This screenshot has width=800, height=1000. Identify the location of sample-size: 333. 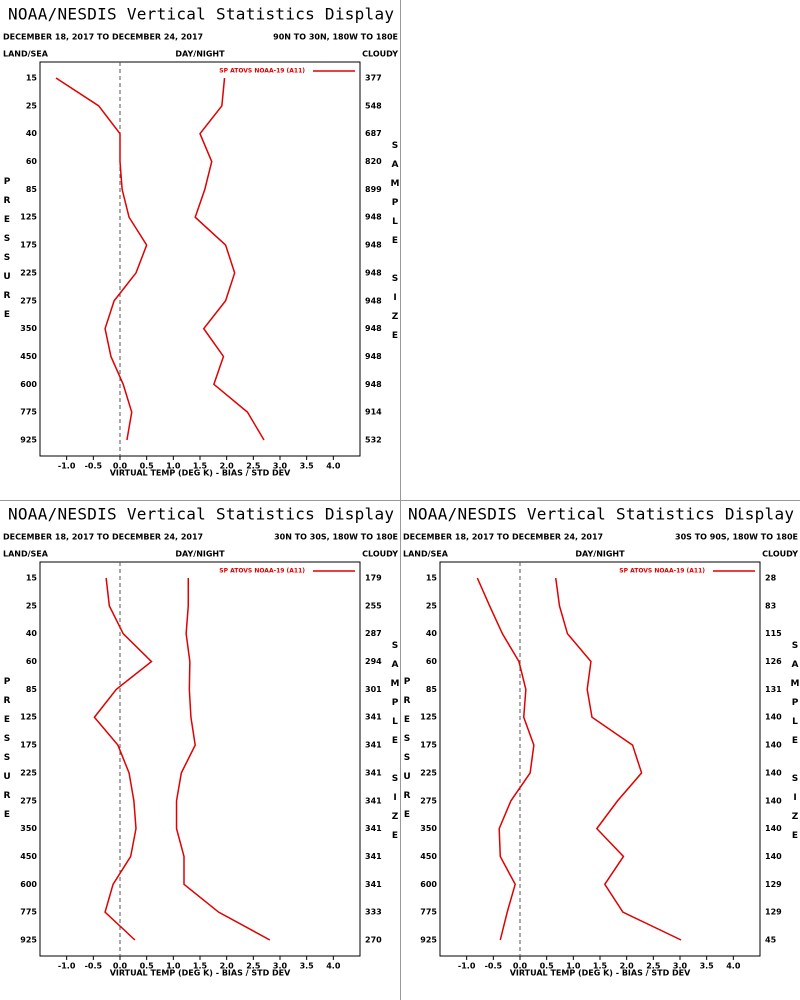
(373, 912).